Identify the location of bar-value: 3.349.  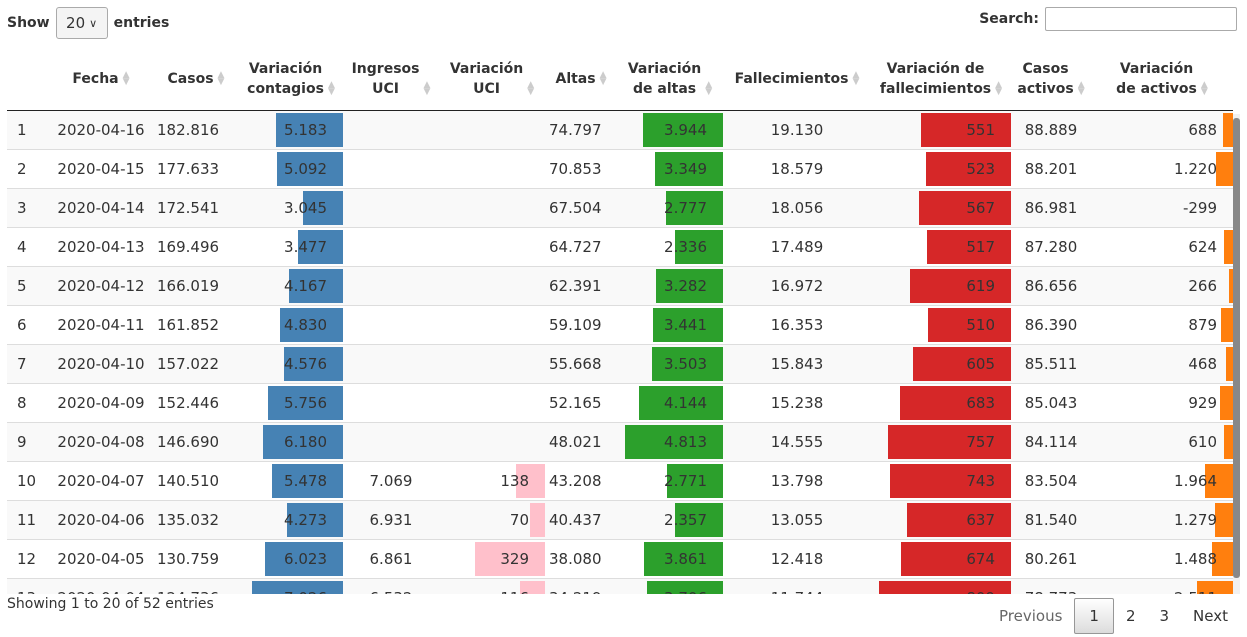
(685, 169).